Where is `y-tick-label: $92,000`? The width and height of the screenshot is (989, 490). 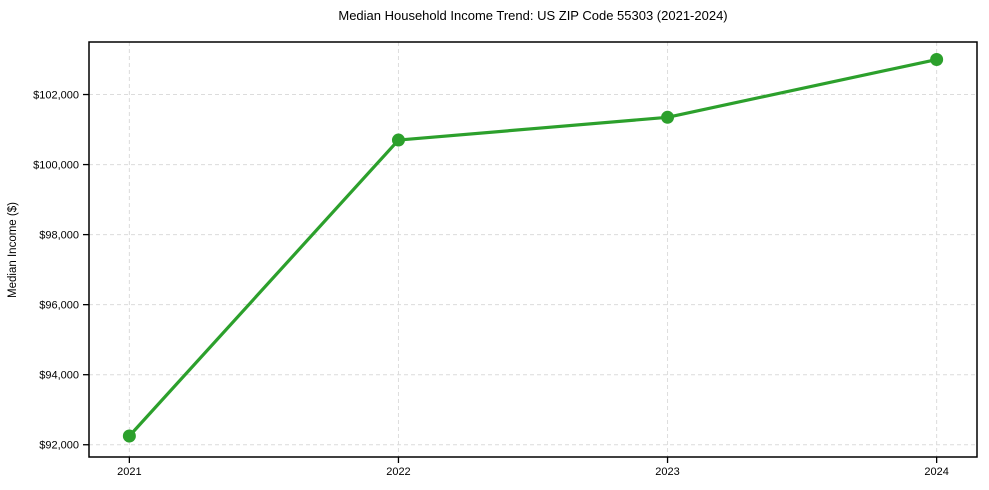 y-tick-label: $92,000 is located at coordinates (59, 446).